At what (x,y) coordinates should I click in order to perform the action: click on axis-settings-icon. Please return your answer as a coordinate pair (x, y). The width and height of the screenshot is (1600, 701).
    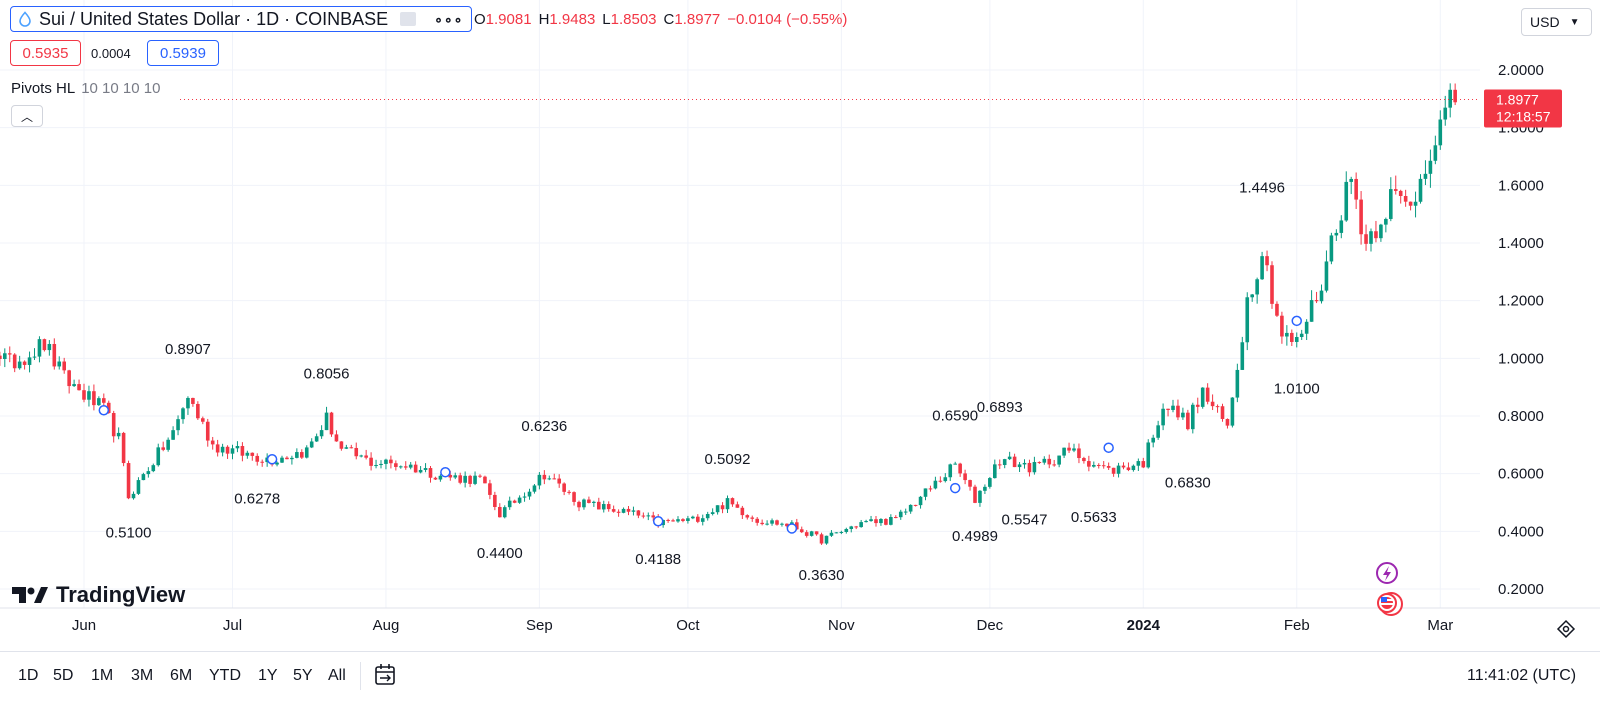
    Looking at the image, I should click on (1566, 629).